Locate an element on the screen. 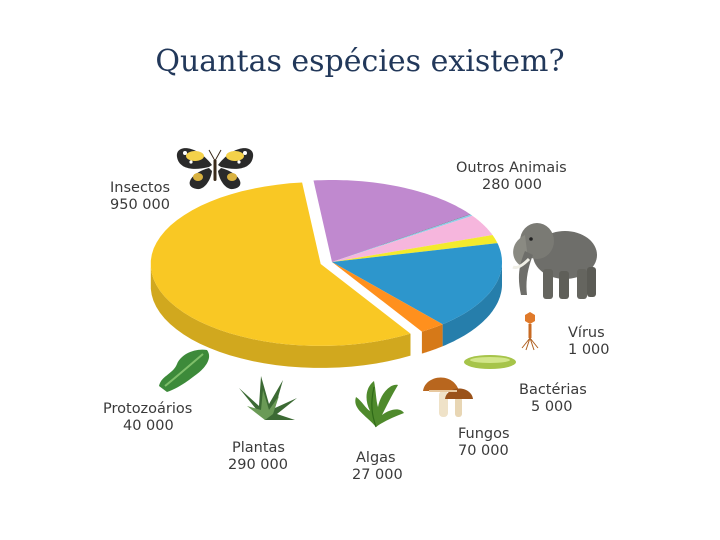 The width and height of the screenshot is (720, 540). label-virus-name: Vírus is located at coordinates (586, 333).